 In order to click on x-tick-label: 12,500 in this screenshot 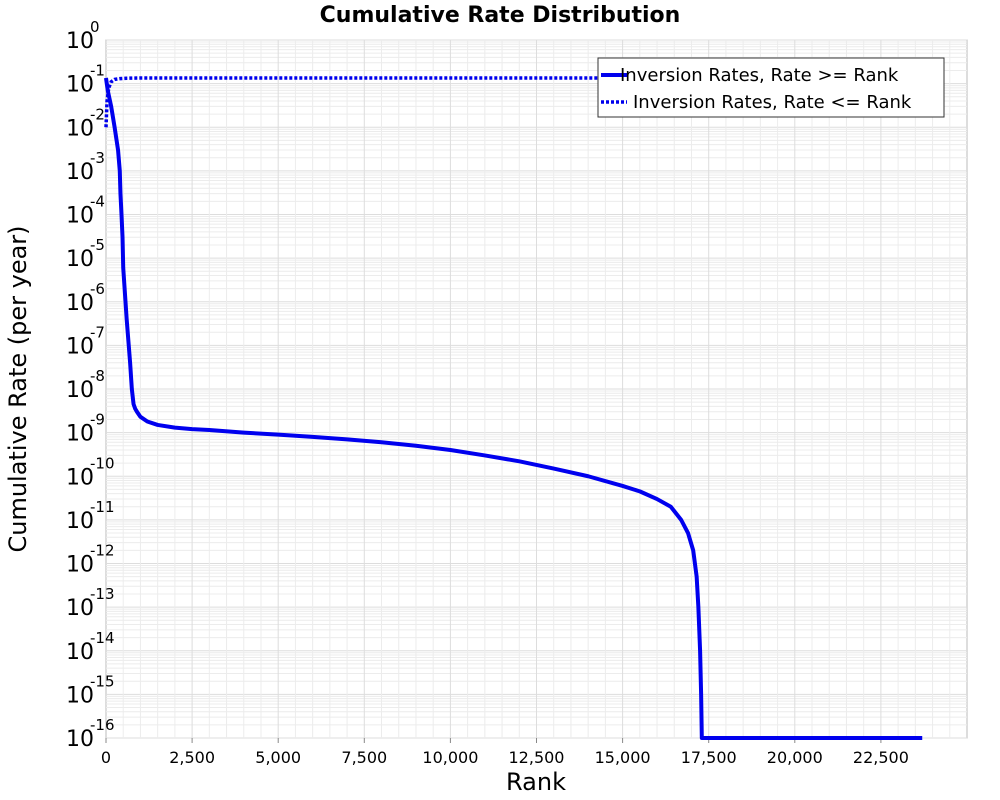, I will do `click(537, 757)`.